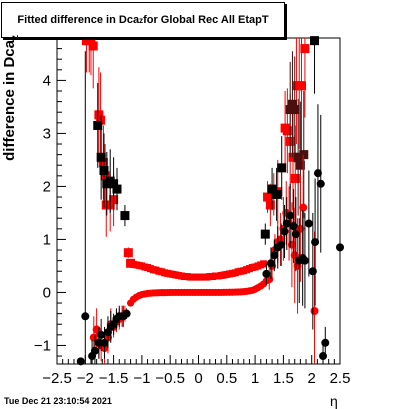  Describe the element at coordinates (312, 378) in the screenshot. I see `x-tick-label: 2` at that location.